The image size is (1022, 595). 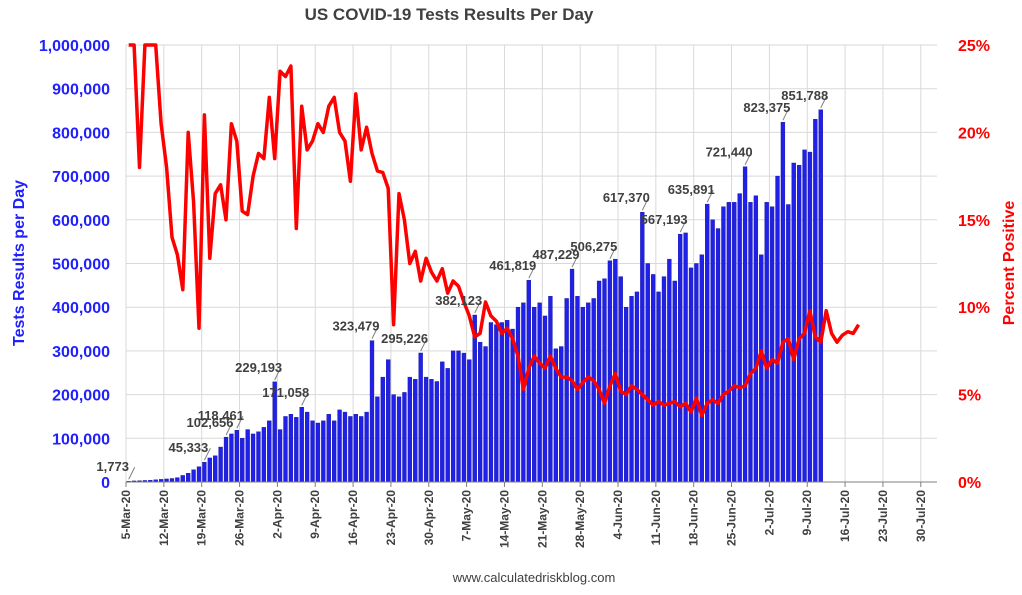 I want to click on left-tick-label: 500,000, so click(x=81, y=265).